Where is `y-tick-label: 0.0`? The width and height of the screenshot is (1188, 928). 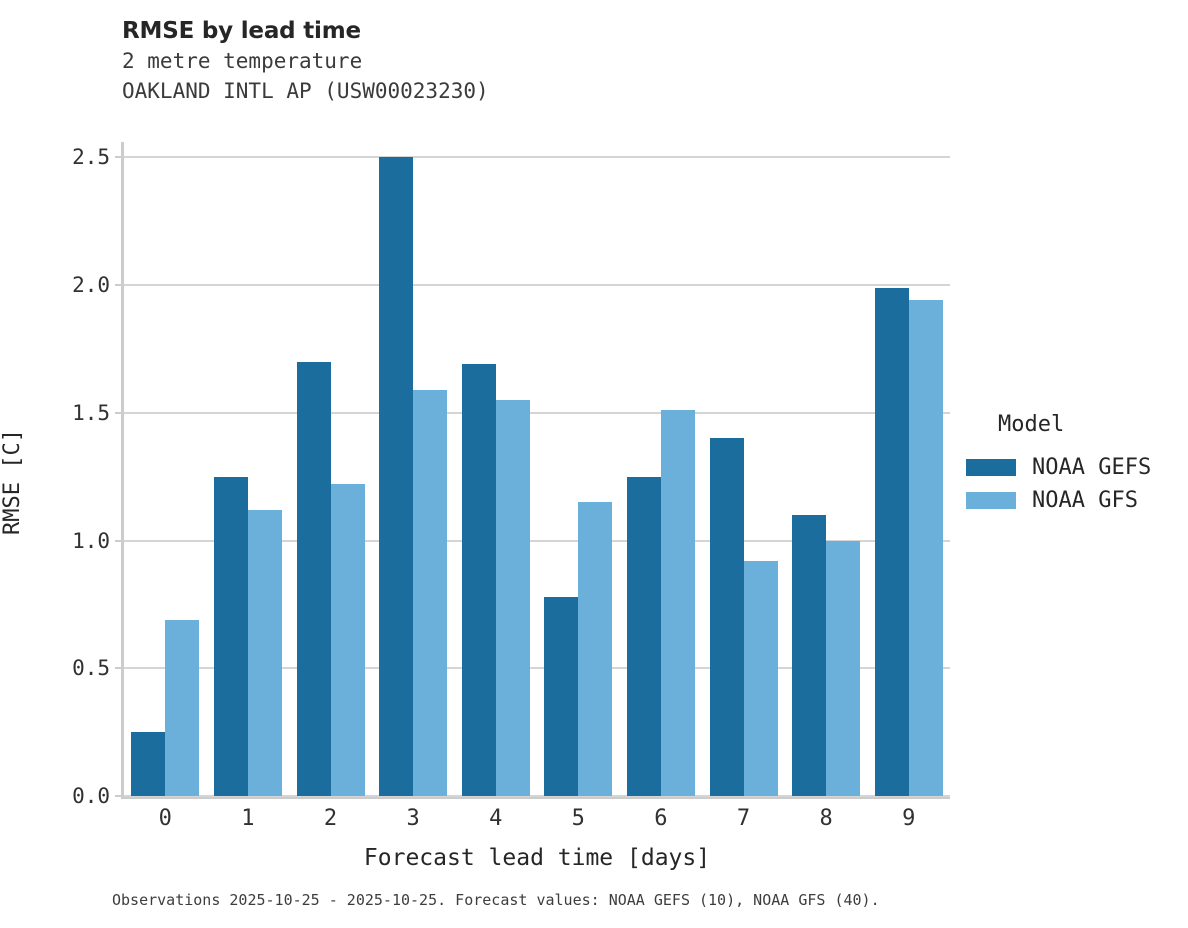 y-tick-label: 0.0 is located at coordinates (91, 796).